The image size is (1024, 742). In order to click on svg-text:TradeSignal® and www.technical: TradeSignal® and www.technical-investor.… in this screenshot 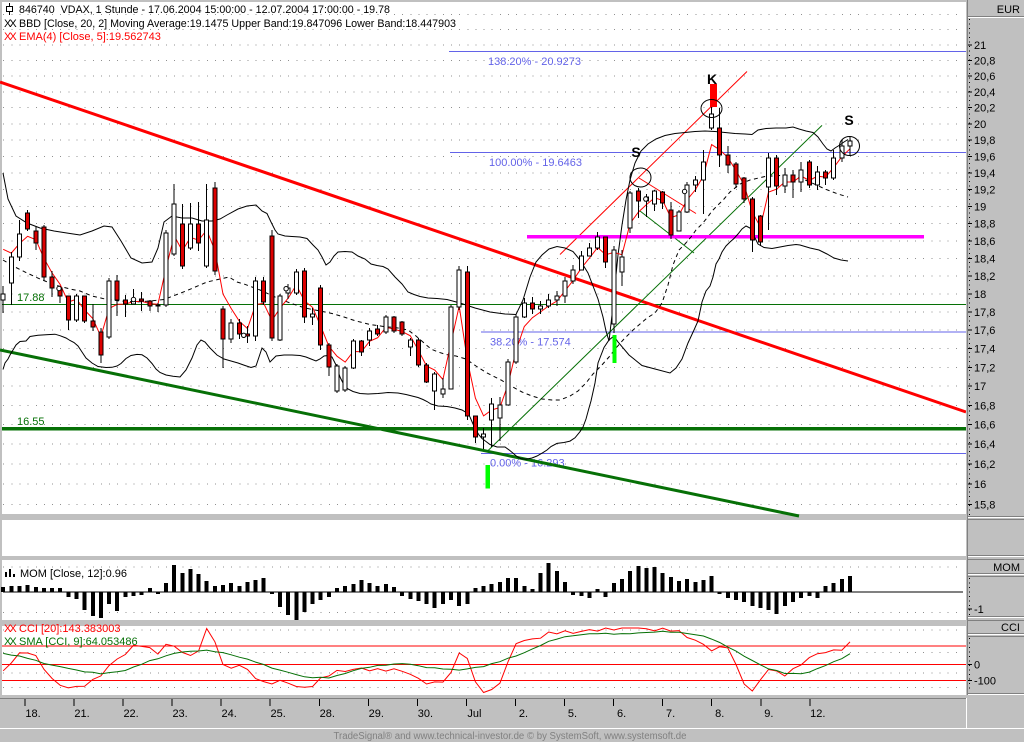, I will do `click(510, 736)`.